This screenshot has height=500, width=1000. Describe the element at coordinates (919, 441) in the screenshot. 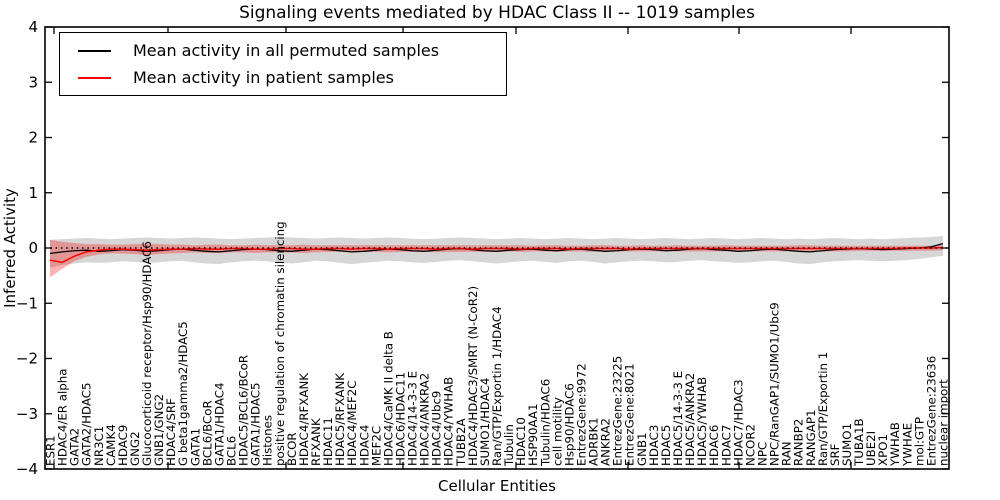

I see `entity-label: mol:GTP` at that location.